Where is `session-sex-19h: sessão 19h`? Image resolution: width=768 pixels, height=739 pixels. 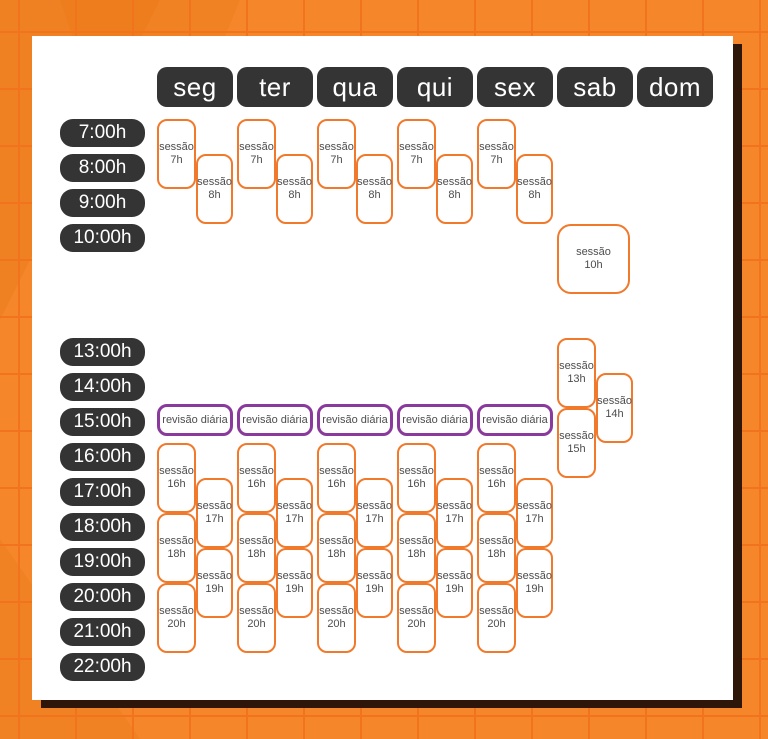 session-sex-19h: sessão 19h is located at coordinates (534, 583).